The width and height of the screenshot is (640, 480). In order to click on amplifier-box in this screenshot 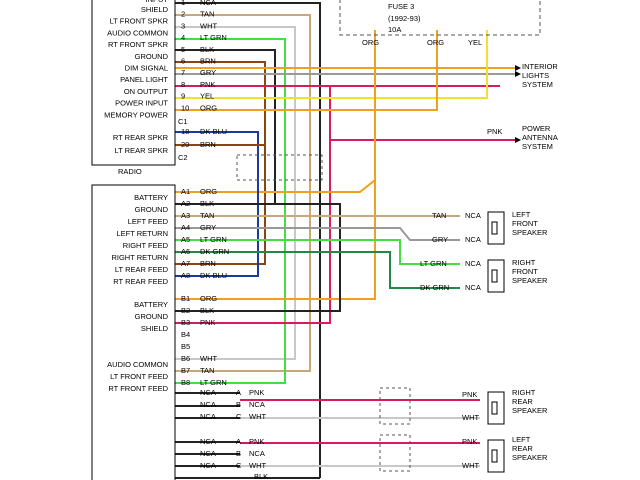, I will do `click(133, 332)`.